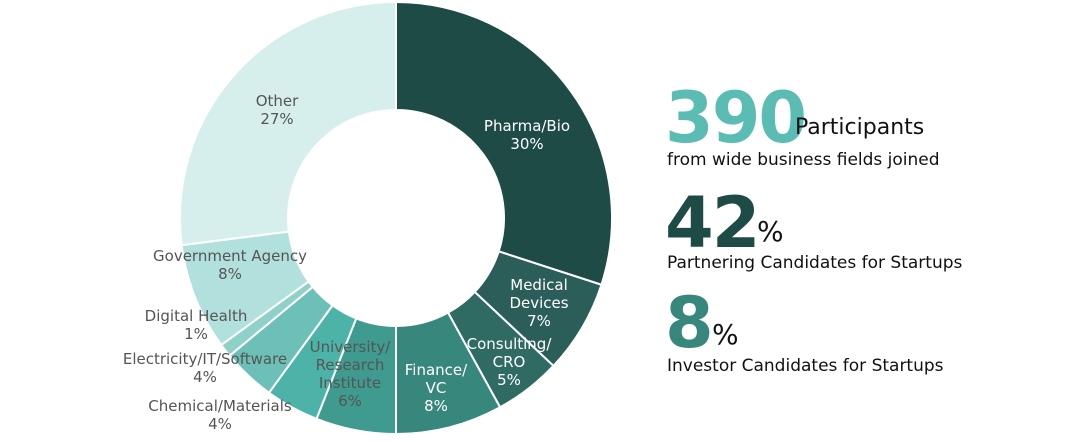 Image resolution: width=1089 pixels, height=442 pixels. Describe the element at coordinates (527, 126) in the screenshot. I see `slice-label: Pharma/Bio` at that location.